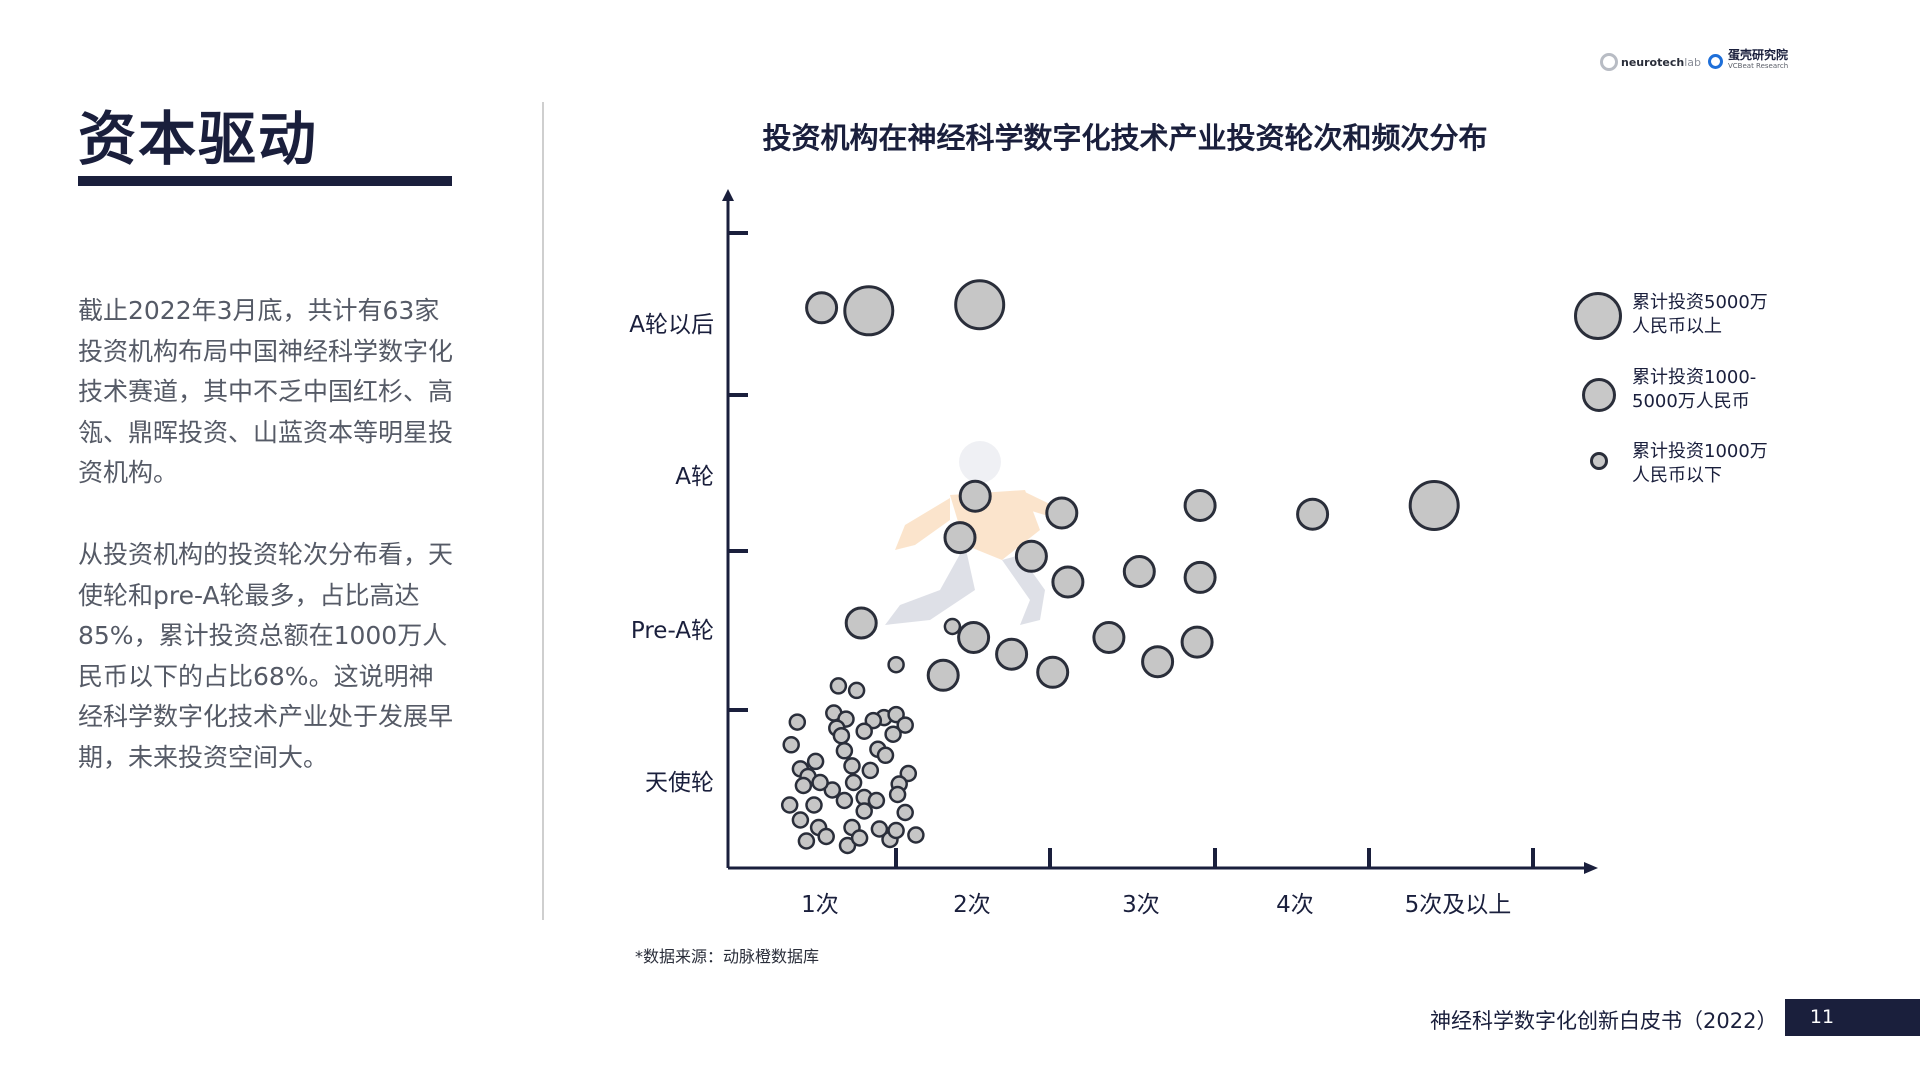 This screenshot has height=1080, width=1920. I want to click on y-tick-label: Pre-A轮, so click(672, 631).